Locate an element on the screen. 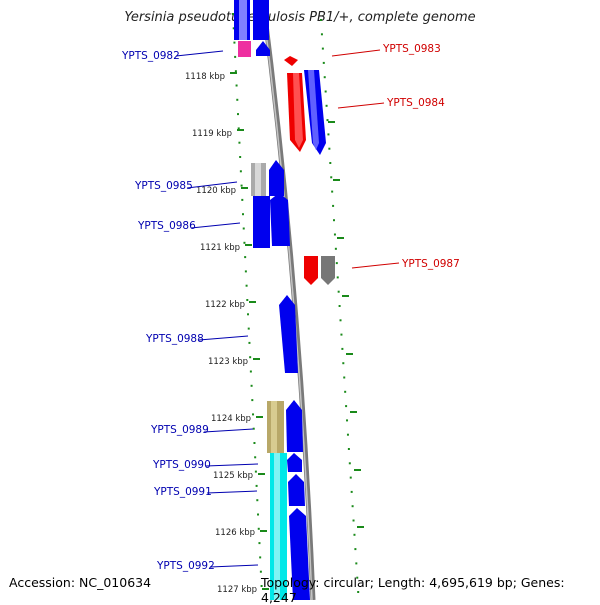 Image resolution: width=600 pixels, height=605 pixels. gene-0985-grey-shade is located at coordinates (258, 179).